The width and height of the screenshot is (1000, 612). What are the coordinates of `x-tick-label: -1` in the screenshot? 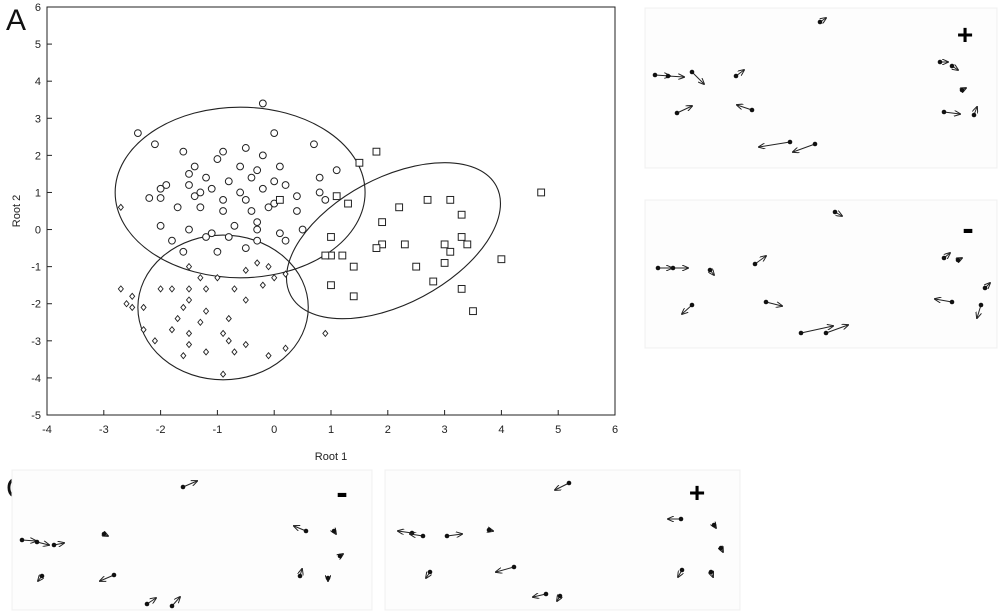 It's located at (218, 430).